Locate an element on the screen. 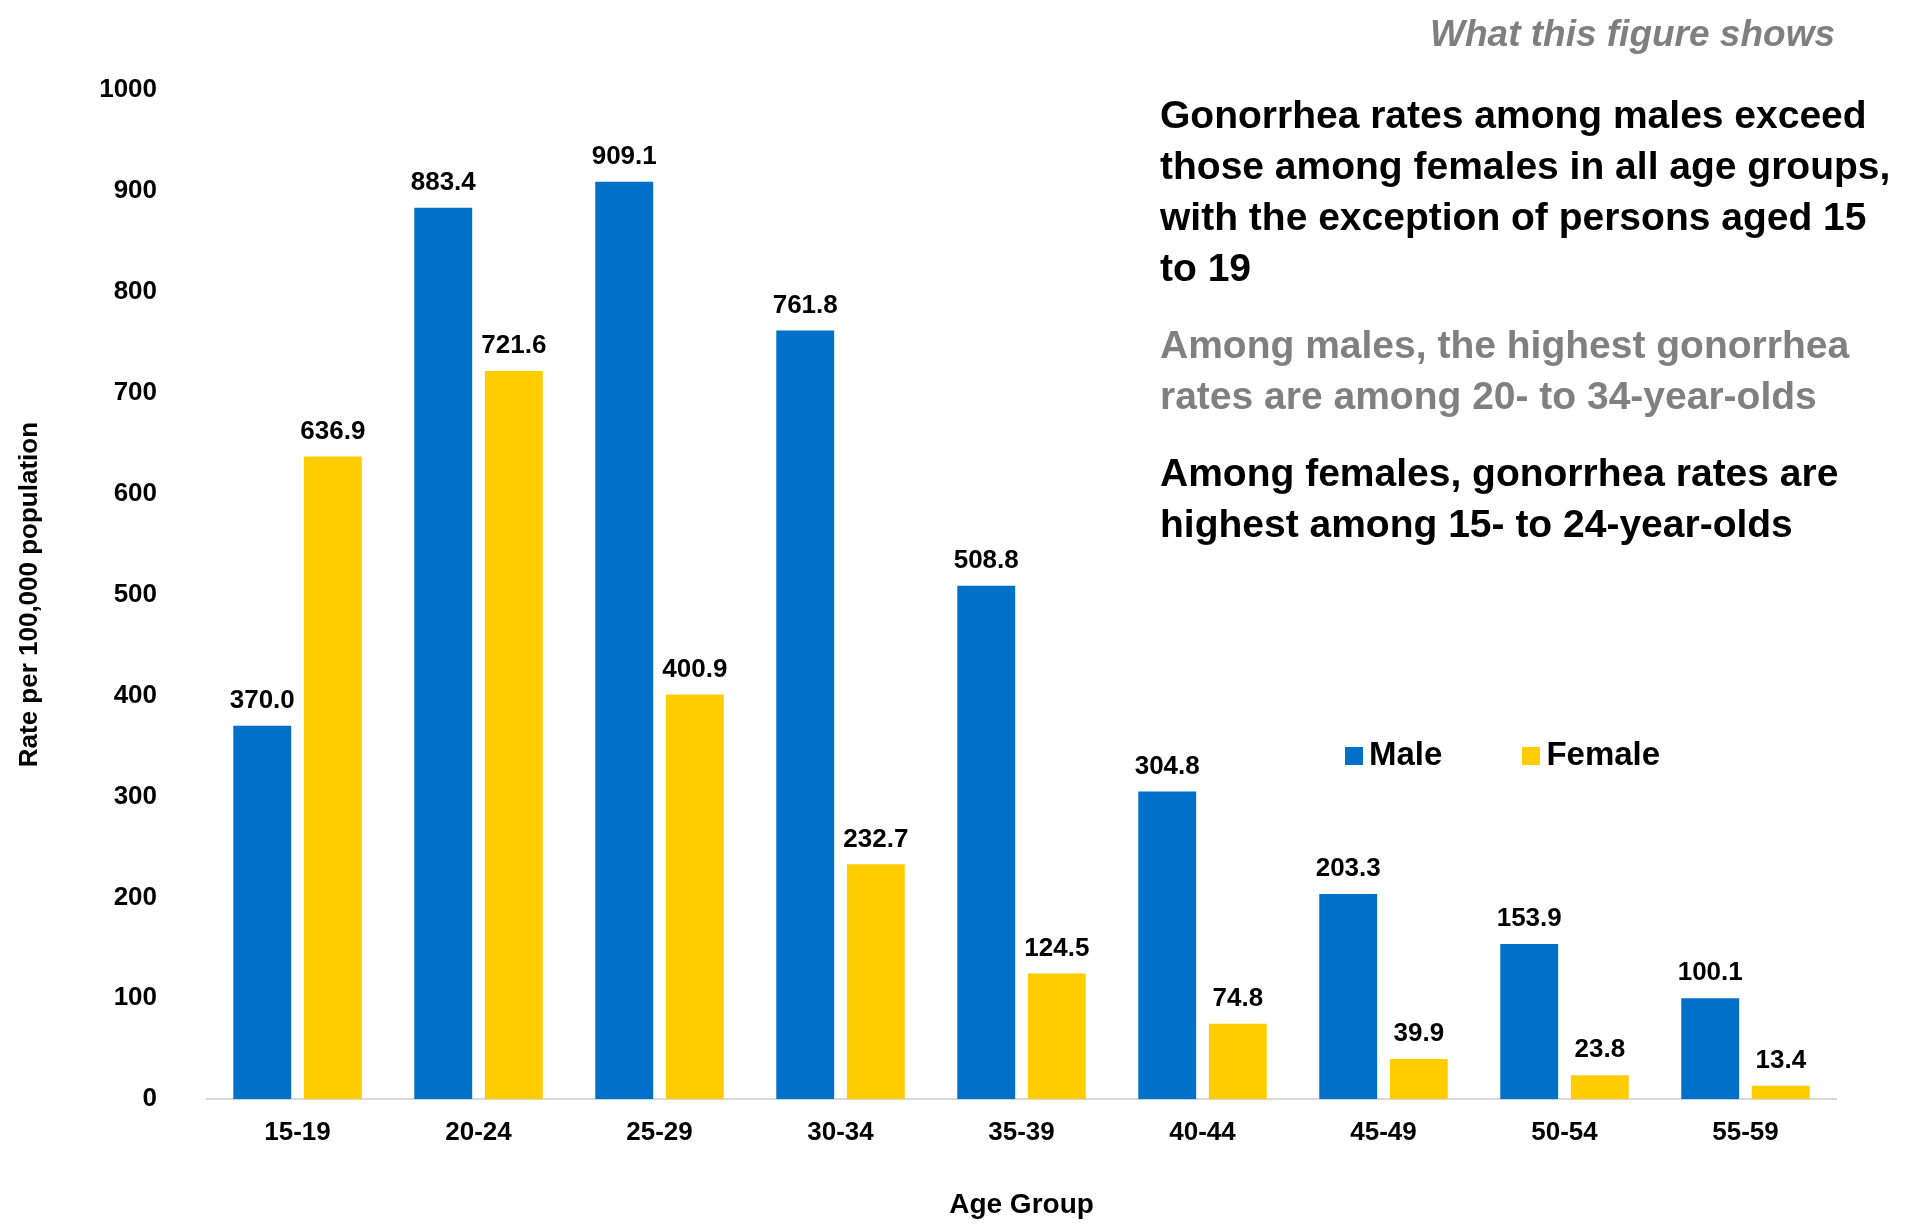 The image size is (1916, 1232). data-label: 23.8 is located at coordinates (1600, 1048).